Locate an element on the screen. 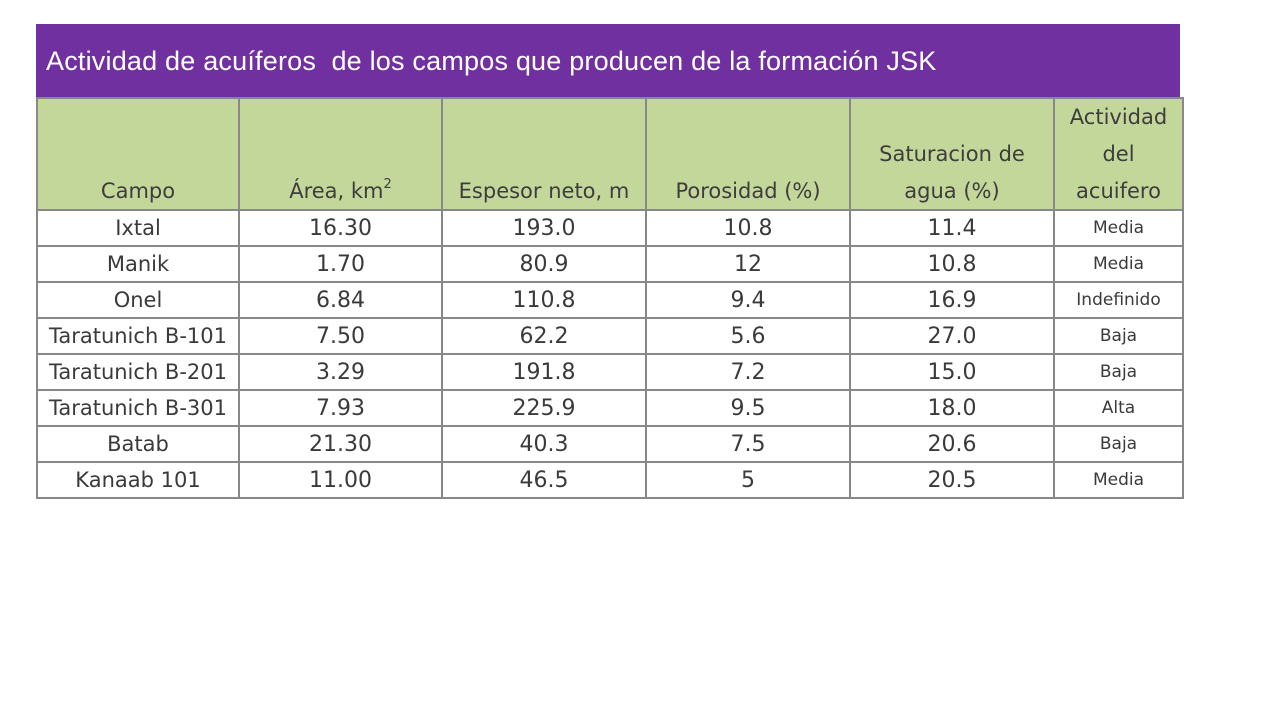 This screenshot has height=720, width=1280. cell-porosidad: 7.2 is located at coordinates (748, 372).